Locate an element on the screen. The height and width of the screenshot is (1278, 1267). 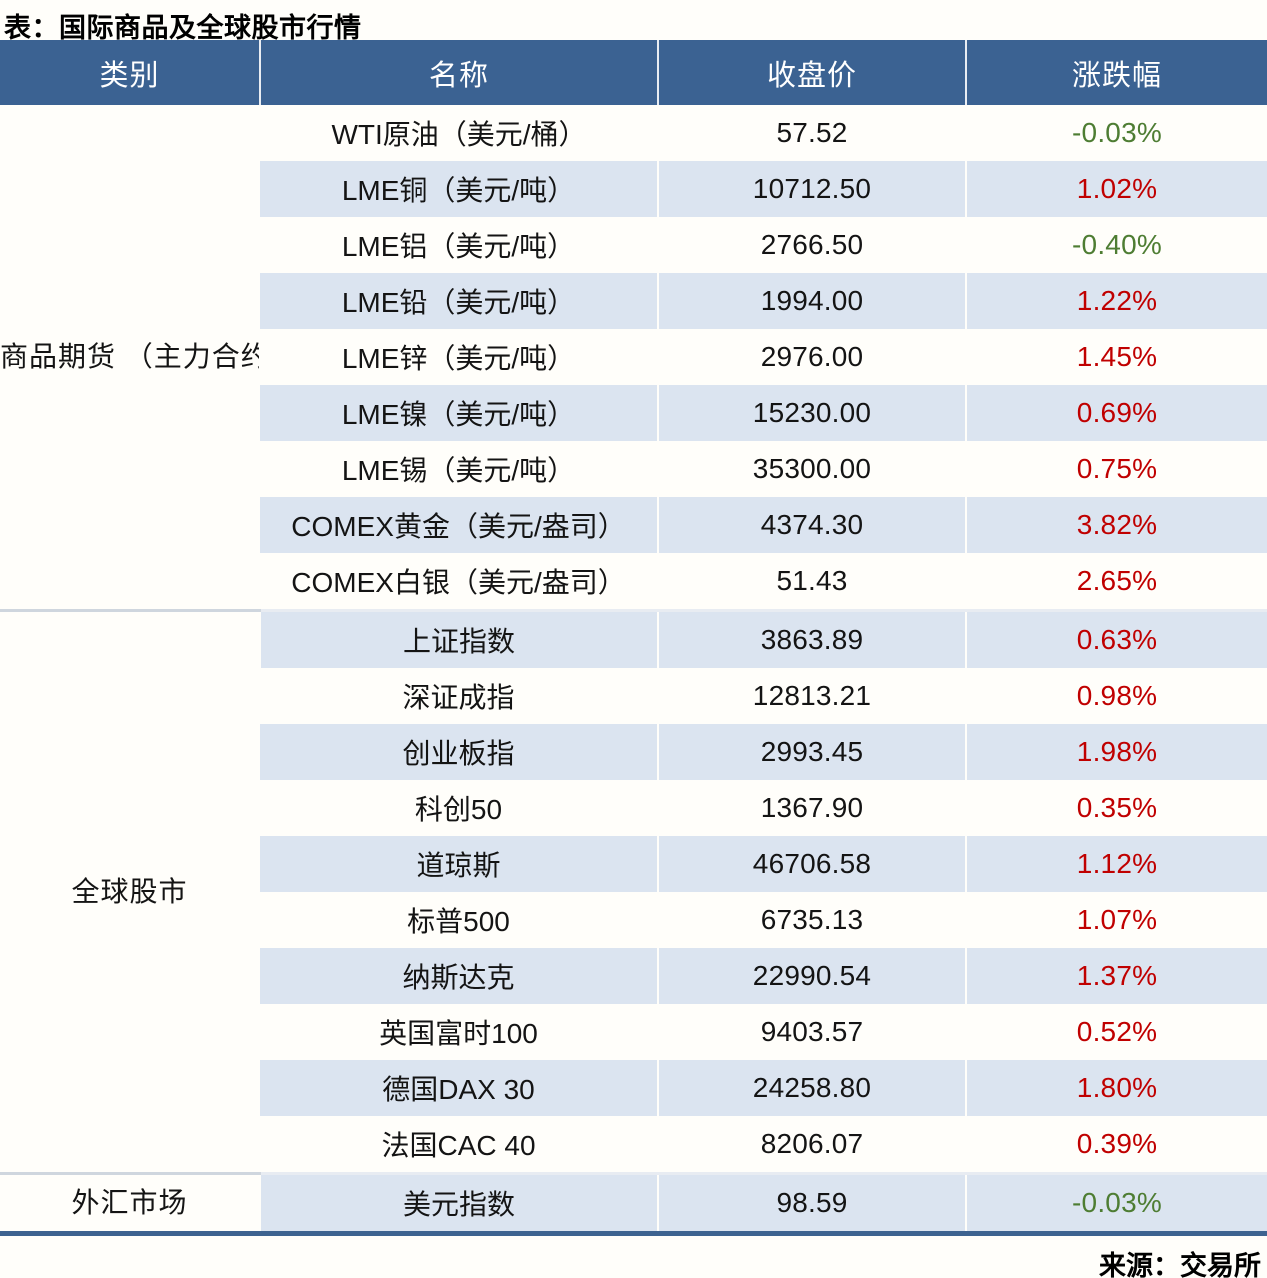
close-price: 2766.50 is located at coordinates (811, 245).